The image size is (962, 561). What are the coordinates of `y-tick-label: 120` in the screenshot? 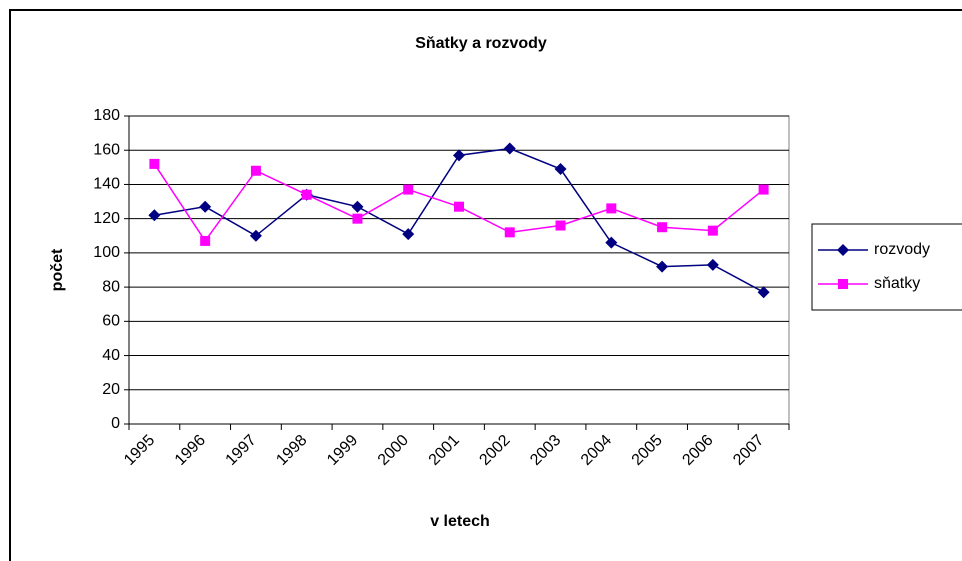 It's located at (106, 218).